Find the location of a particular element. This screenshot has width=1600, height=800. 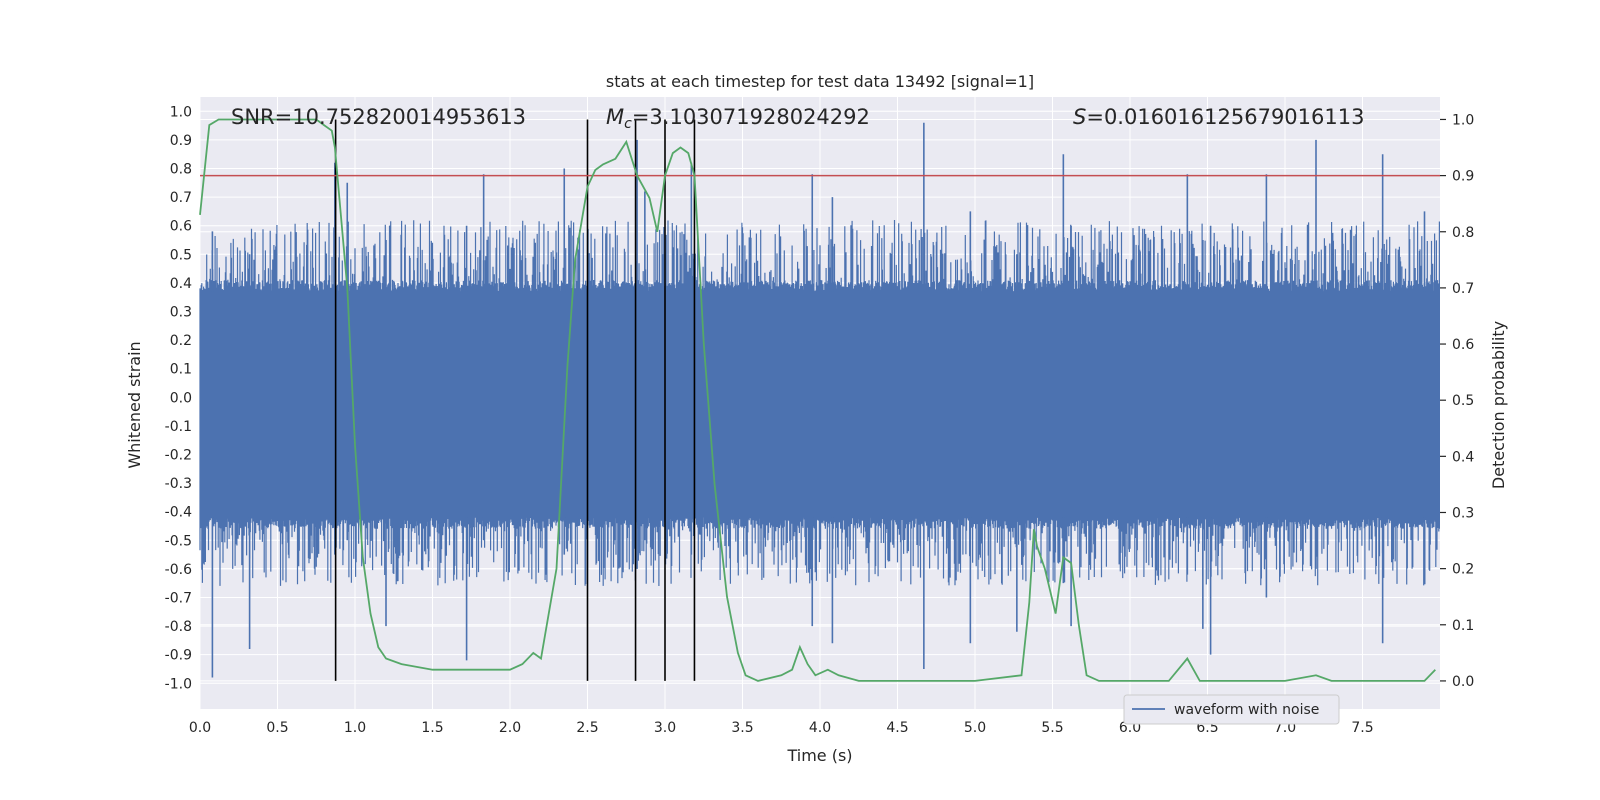

y2-tick-label: 0.1 is located at coordinates (1463, 626).